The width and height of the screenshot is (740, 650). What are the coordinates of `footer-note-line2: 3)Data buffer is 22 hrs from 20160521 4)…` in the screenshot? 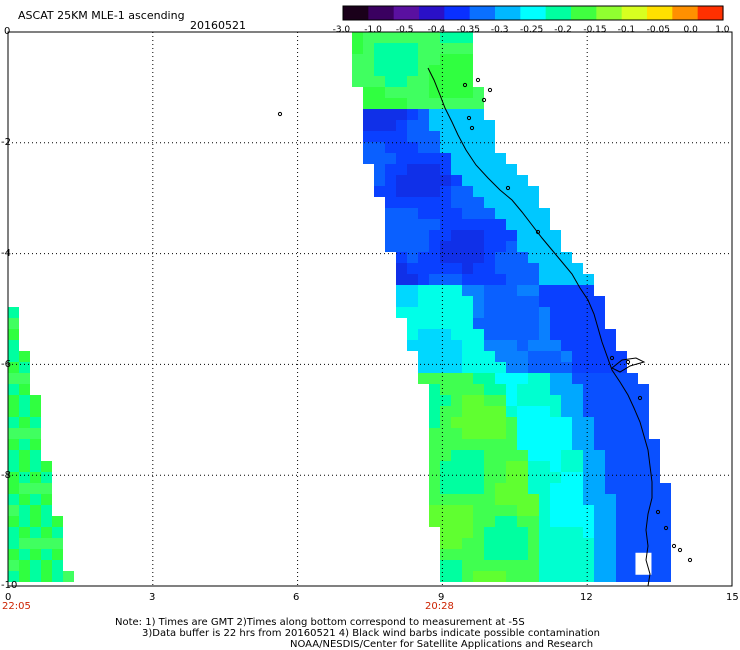 It's located at (371, 633).